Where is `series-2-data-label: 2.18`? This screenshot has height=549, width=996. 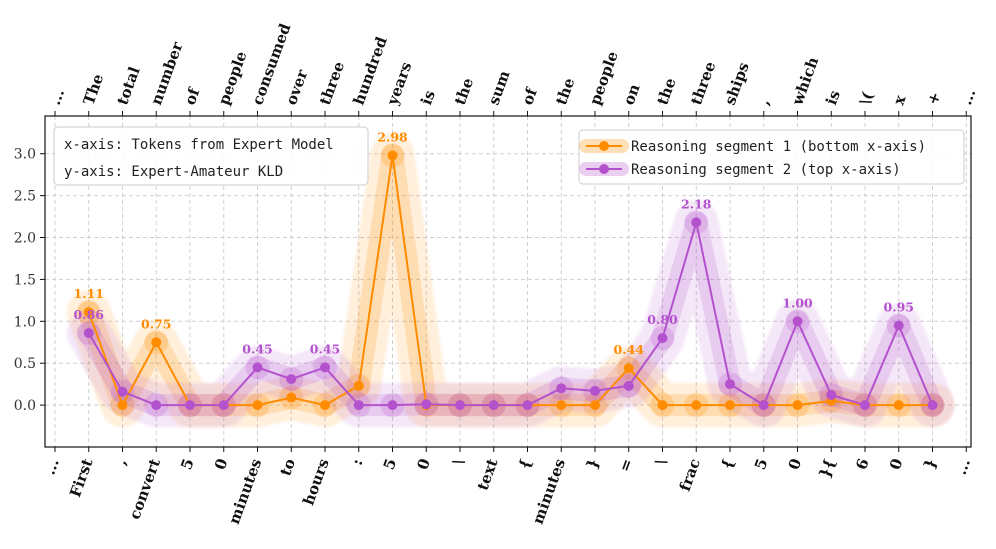 series-2-data-label: 2.18 is located at coordinates (696, 203).